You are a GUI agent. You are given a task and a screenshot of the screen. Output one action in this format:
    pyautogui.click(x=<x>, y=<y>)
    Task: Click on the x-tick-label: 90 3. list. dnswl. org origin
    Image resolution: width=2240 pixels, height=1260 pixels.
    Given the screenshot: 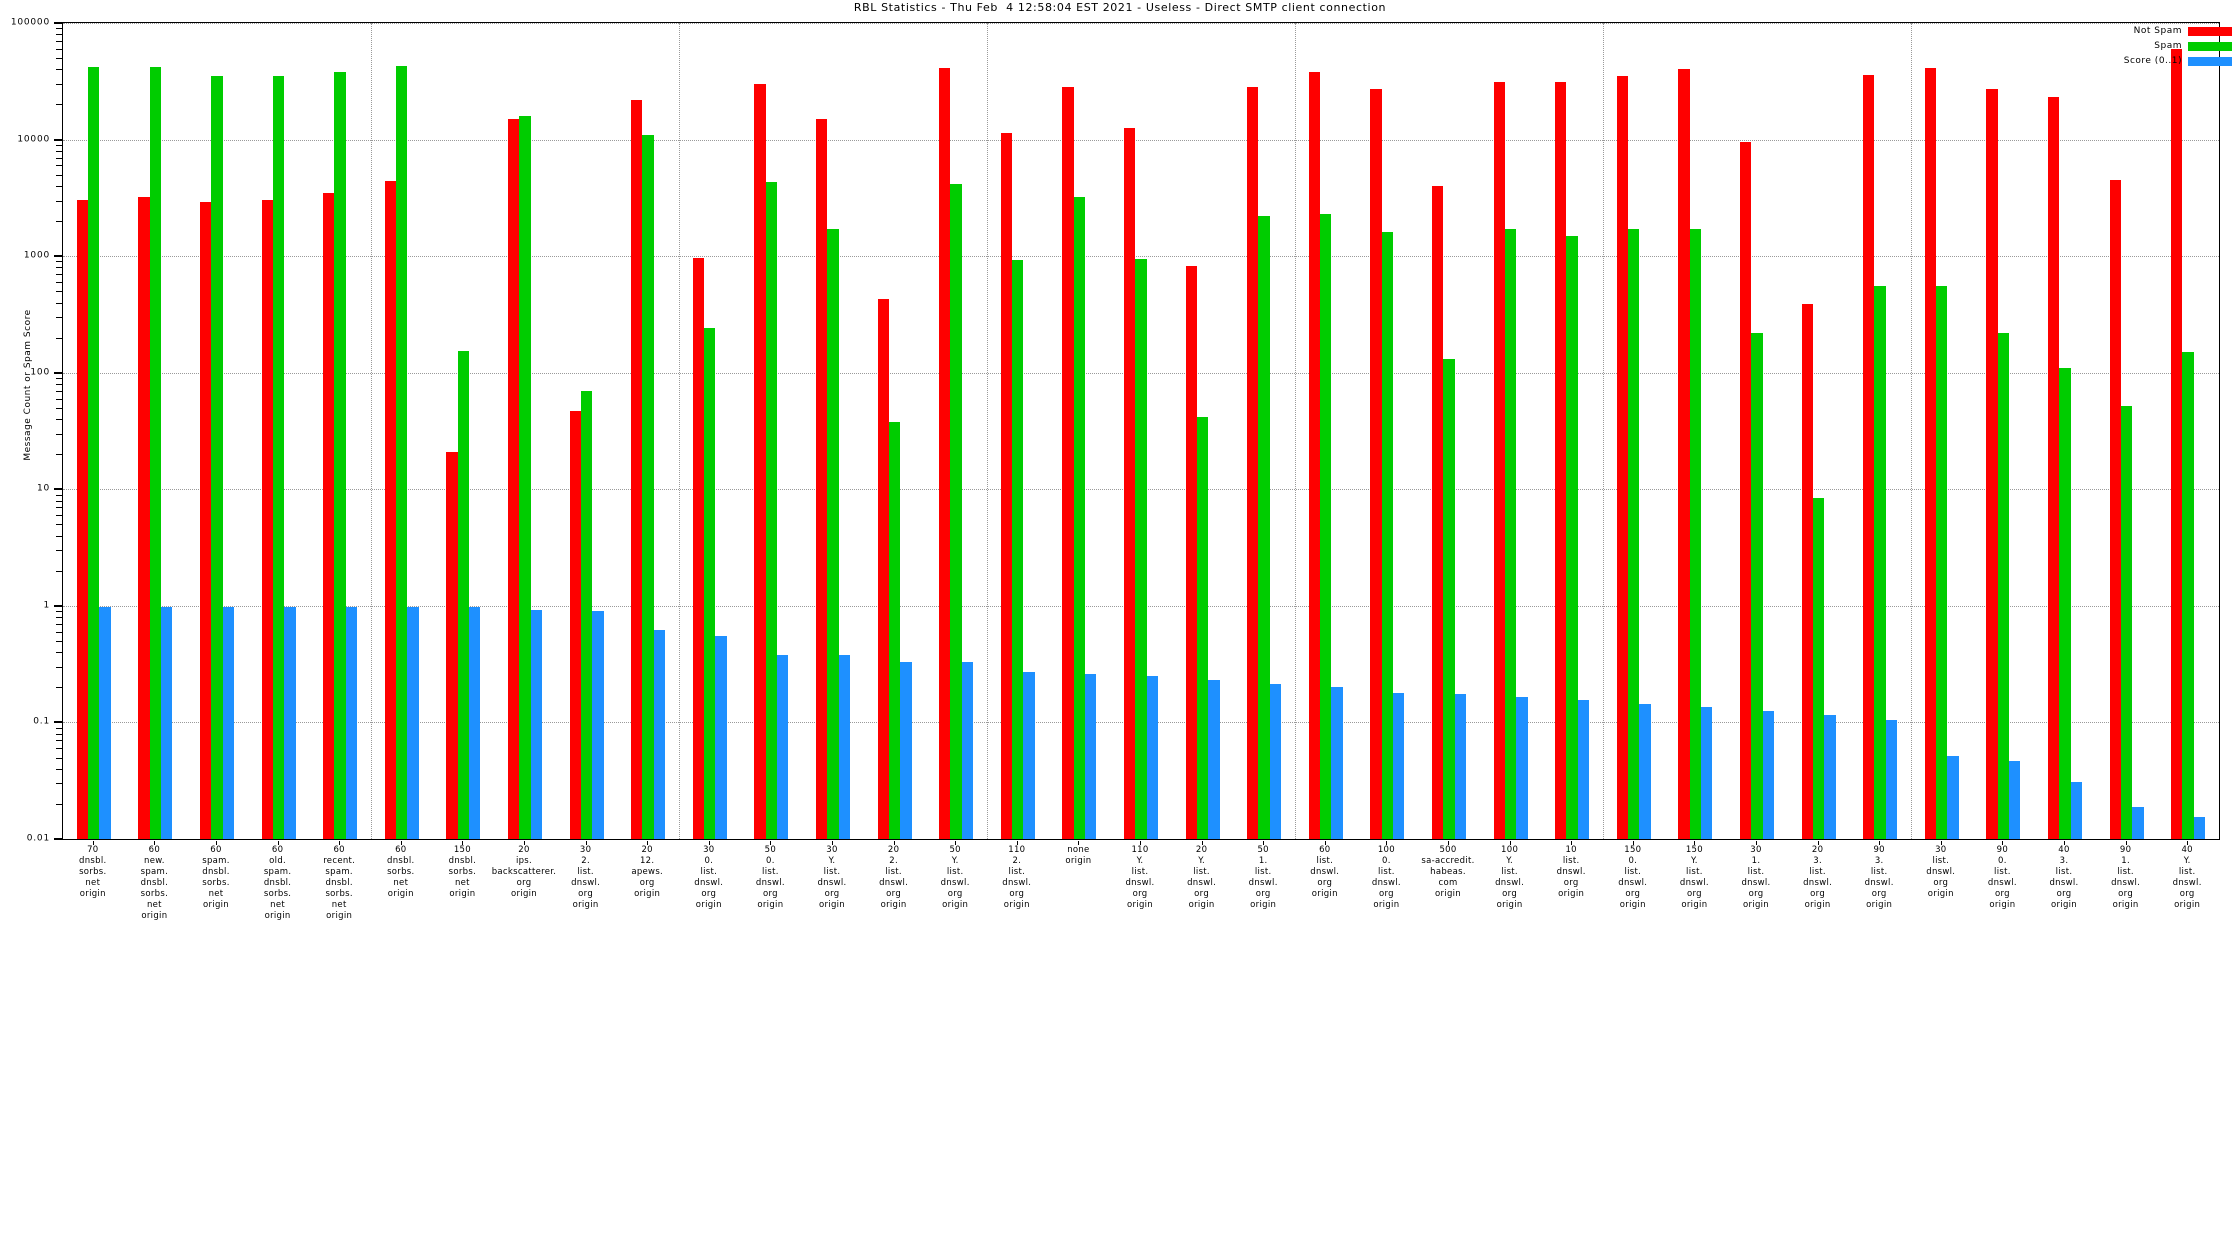 What is the action you would take?
    pyautogui.click(x=1879, y=877)
    